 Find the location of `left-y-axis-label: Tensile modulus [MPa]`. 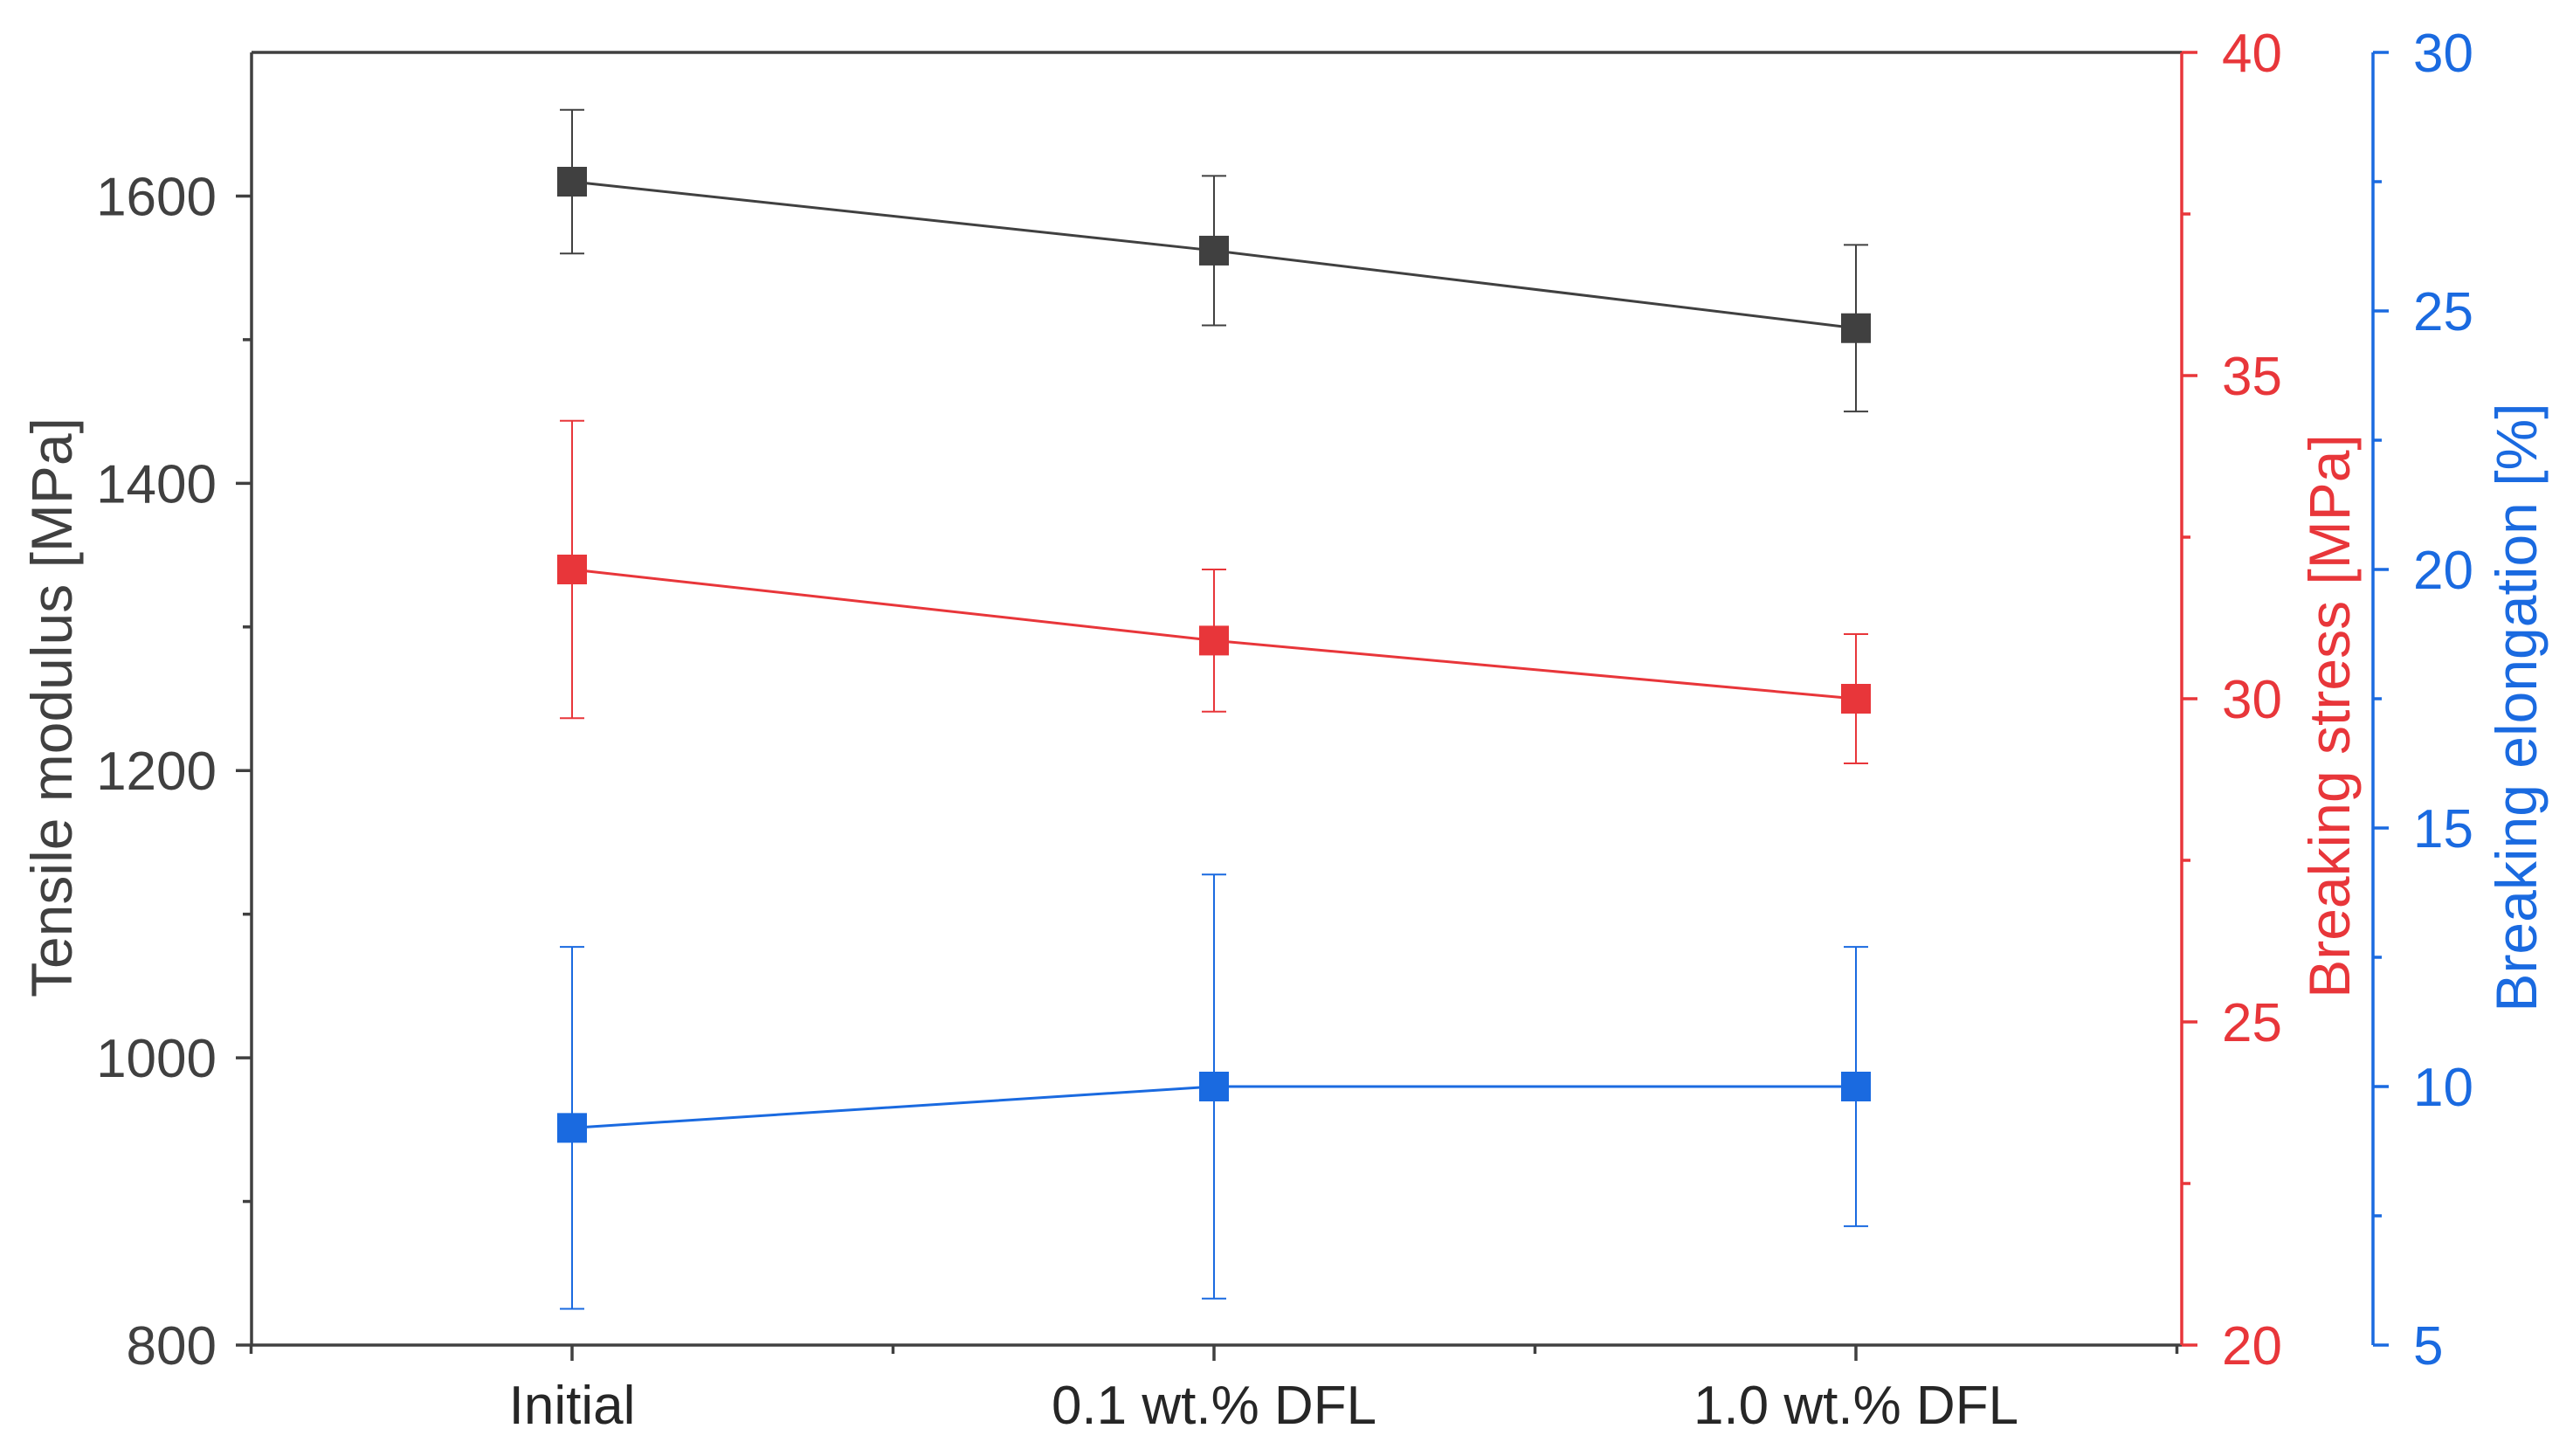

left-y-axis-label: Tensile modulus [MPa] is located at coordinates (52, 707).